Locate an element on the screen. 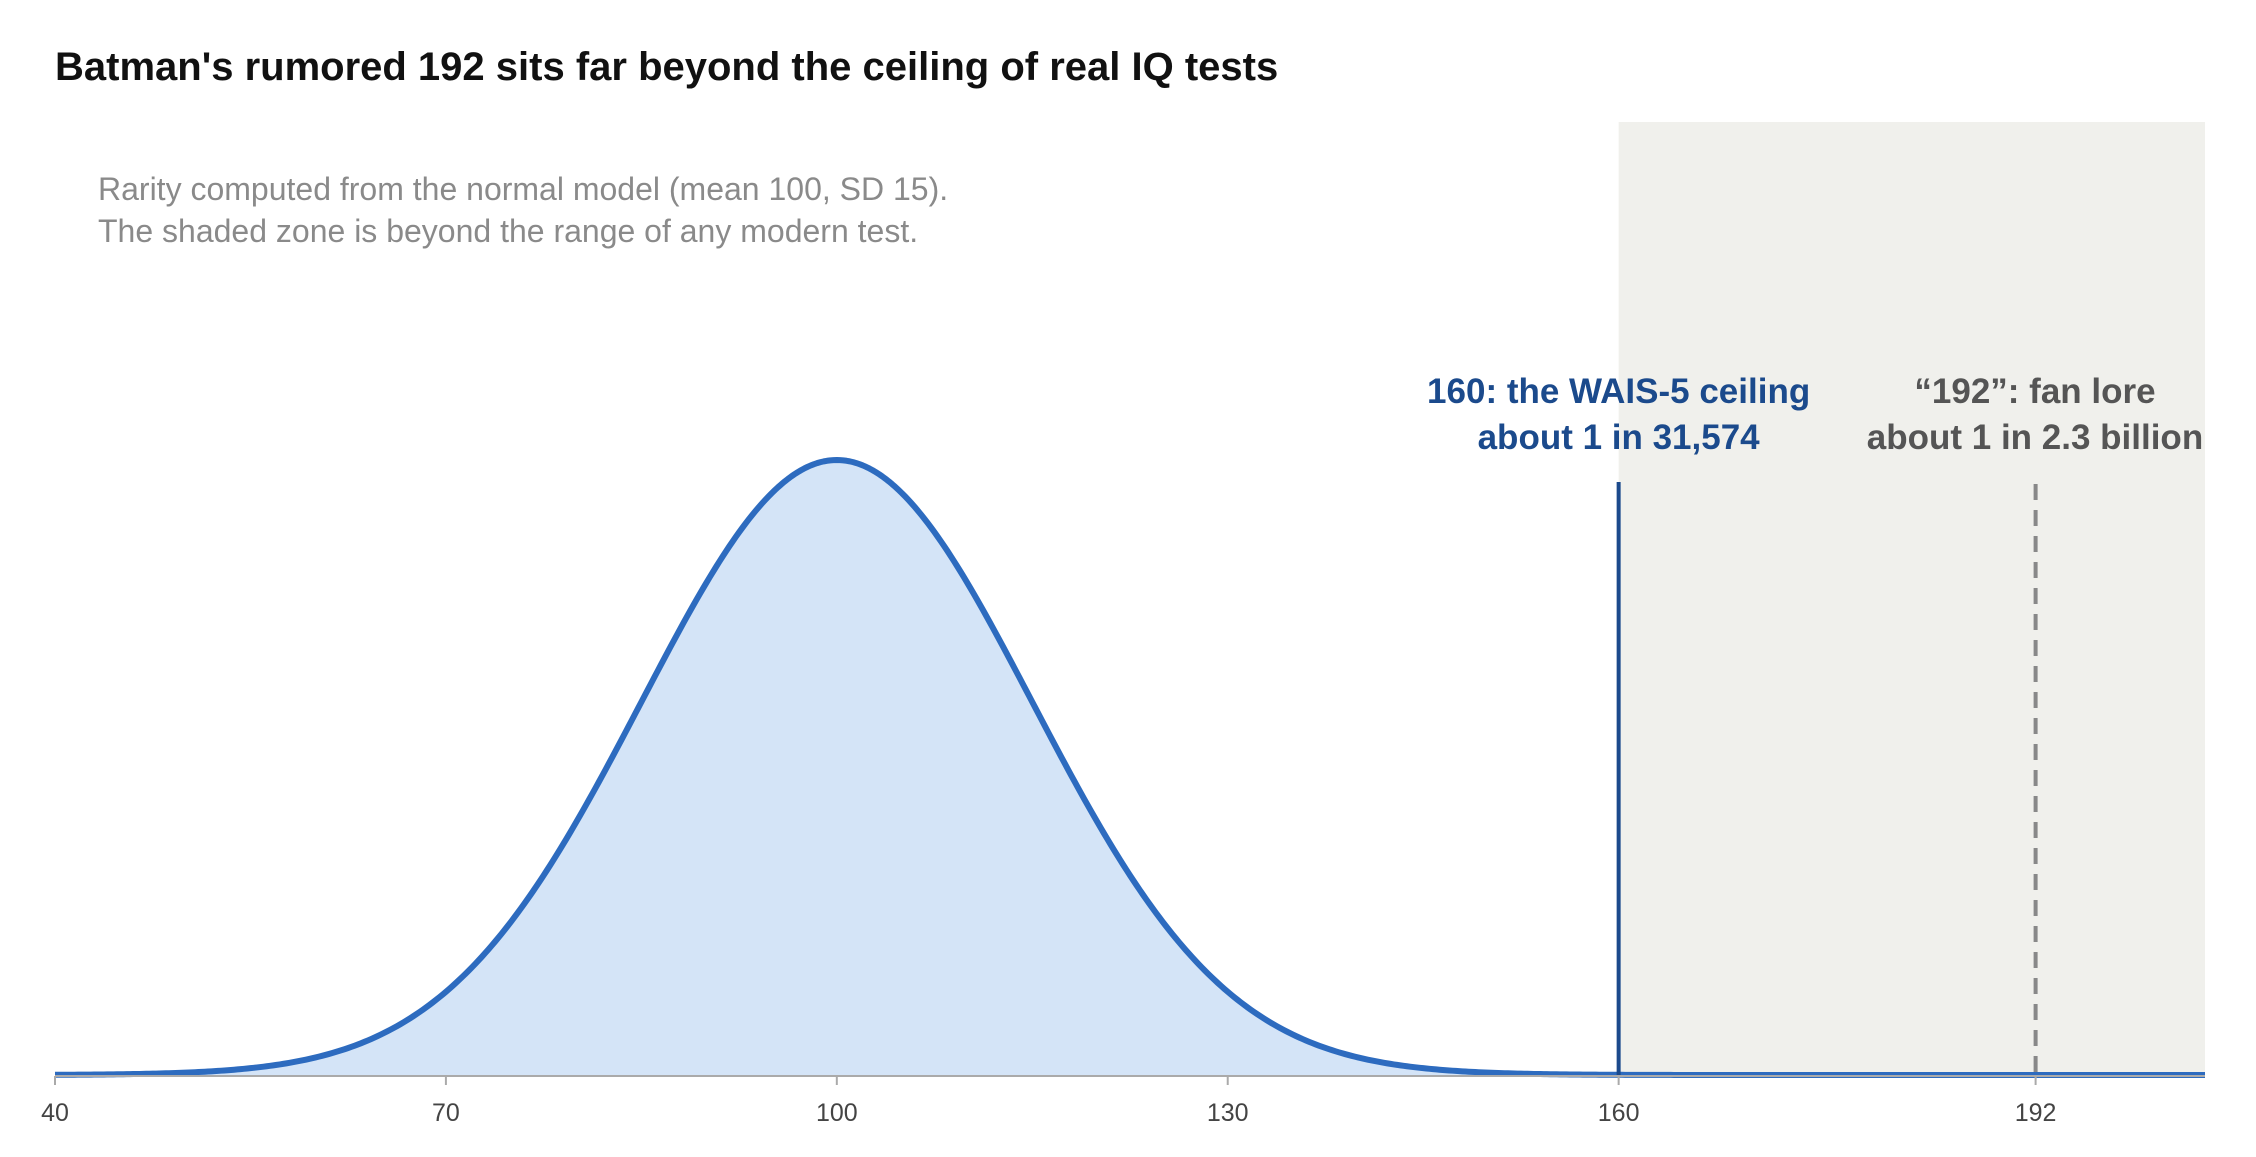  ceiling-annotation-line-2: about 1 in 31,574 is located at coordinates (1619, 437).